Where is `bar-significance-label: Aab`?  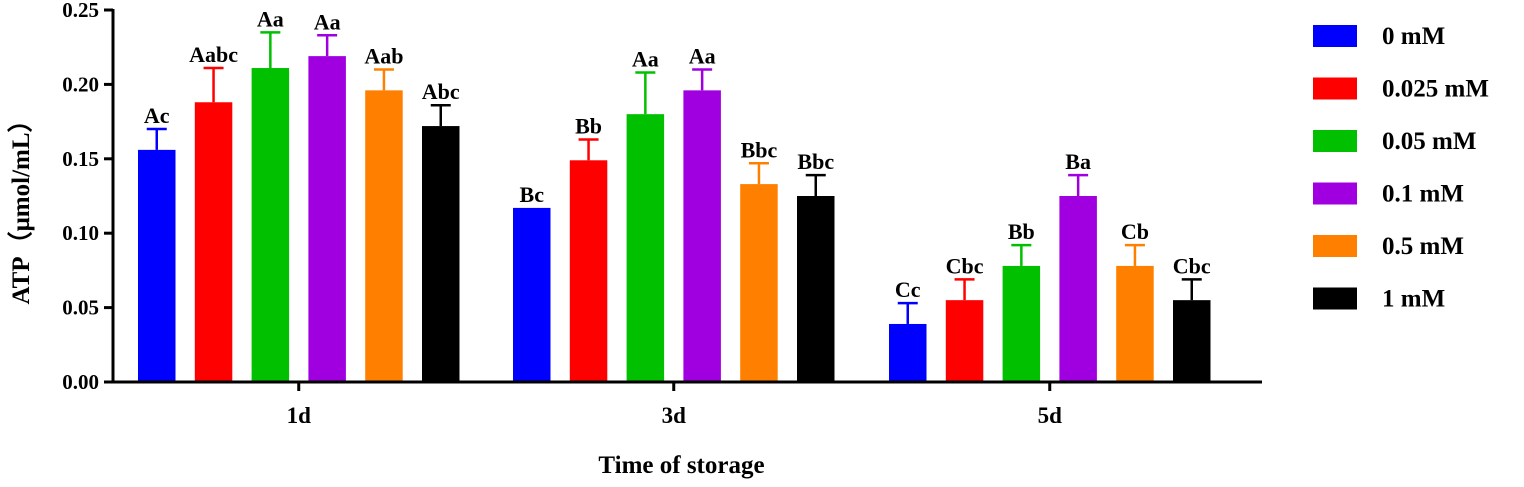 bar-significance-label: Aab is located at coordinates (383, 56).